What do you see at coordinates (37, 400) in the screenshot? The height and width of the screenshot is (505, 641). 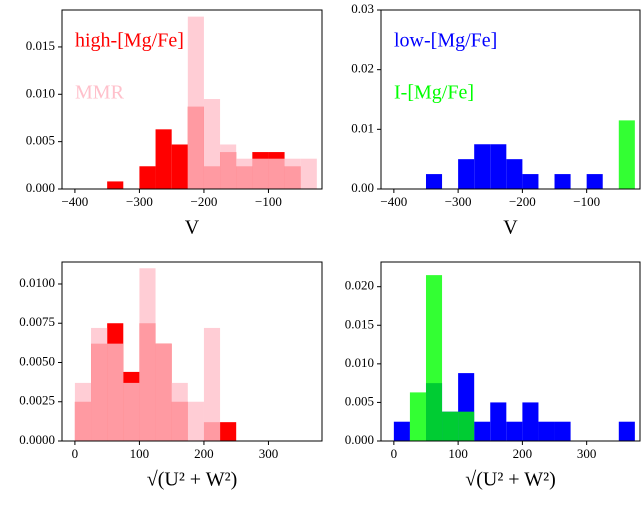 I see `y-tick-label: 0.0025` at bounding box center [37, 400].